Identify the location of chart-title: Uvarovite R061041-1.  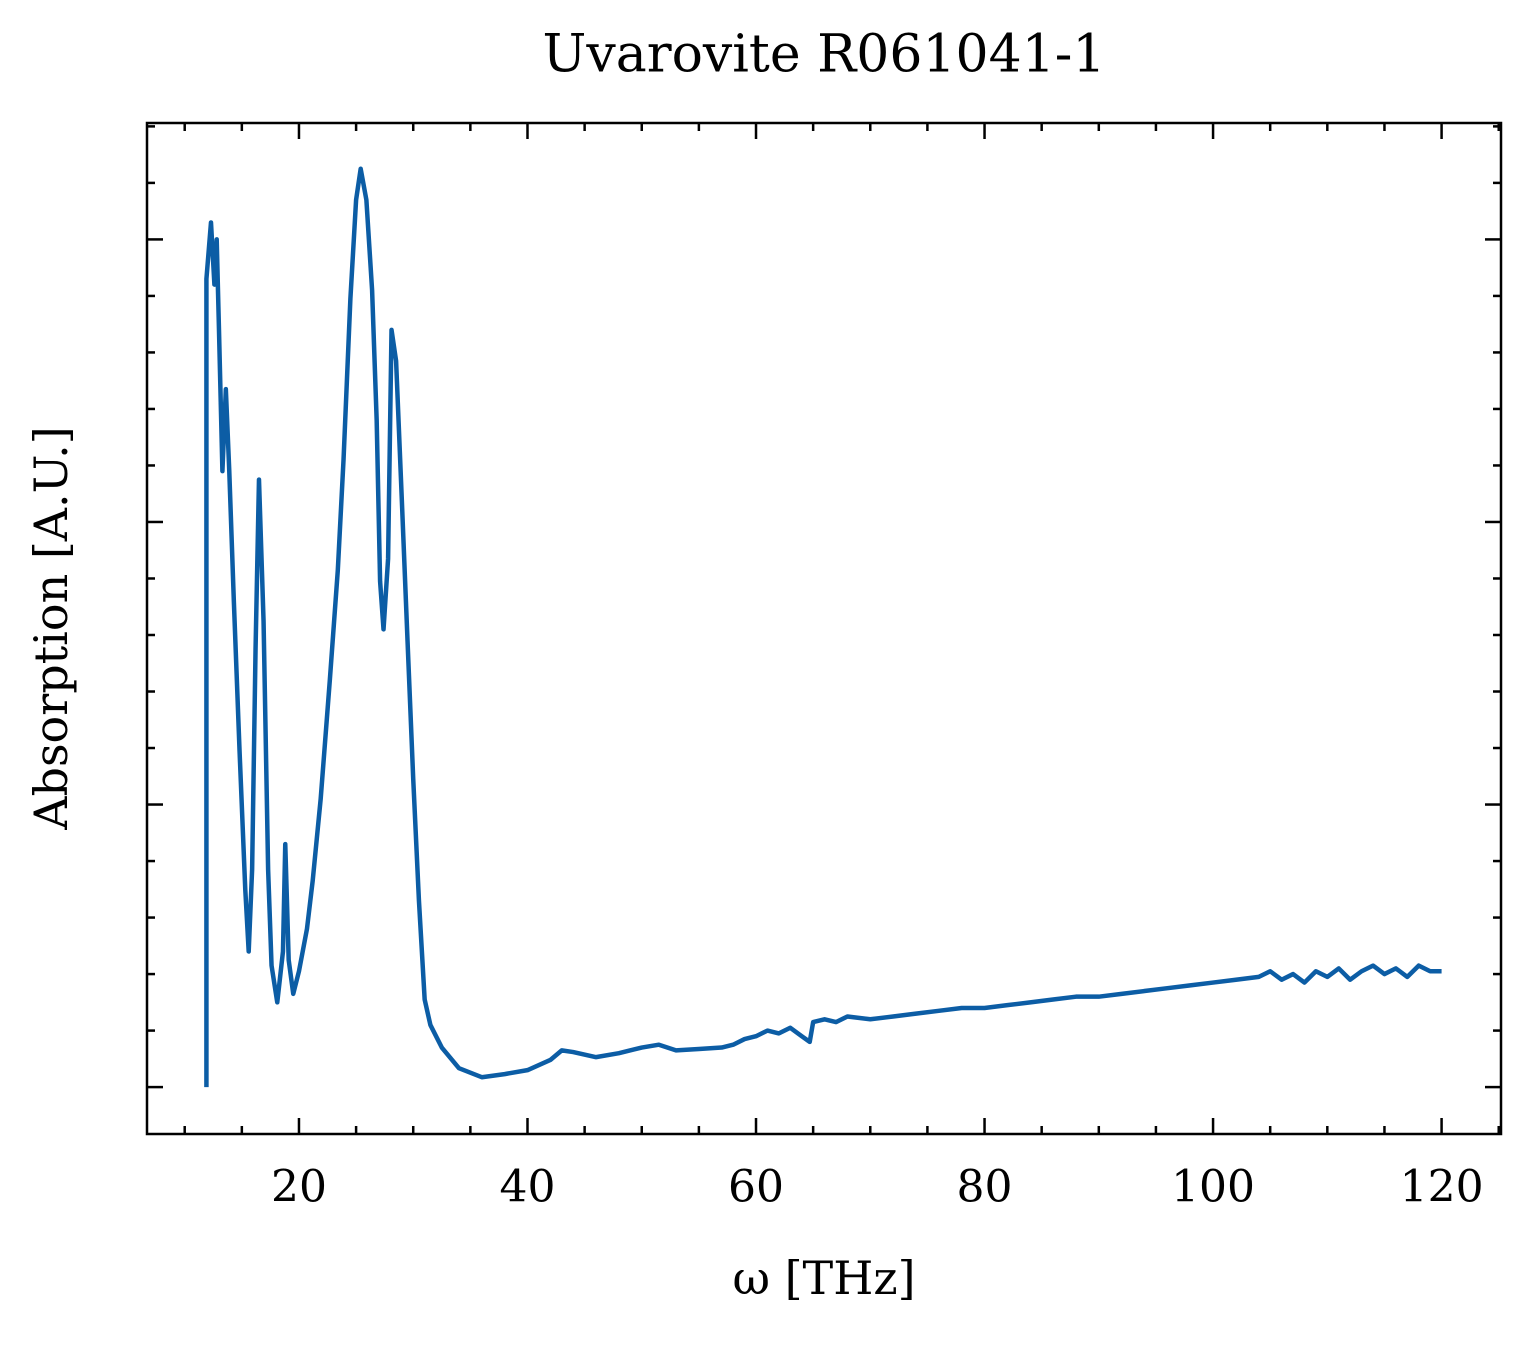
(824, 55).